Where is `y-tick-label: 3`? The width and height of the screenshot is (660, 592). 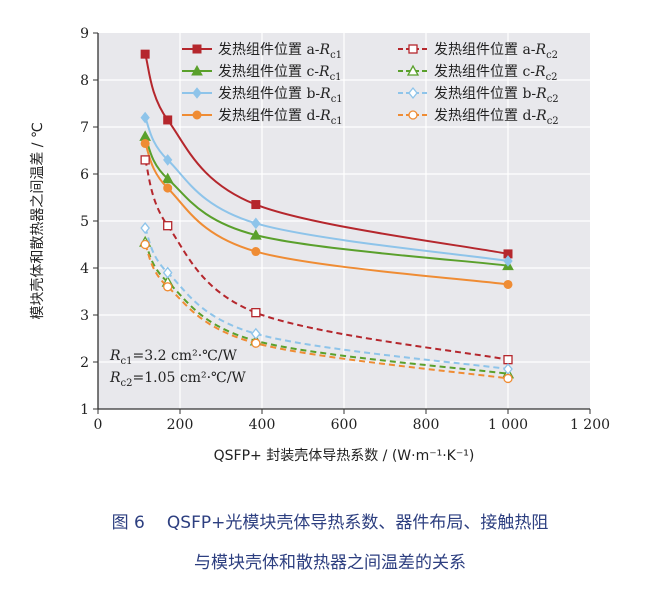
y-tick-label: 3 is located at coordinates (84, 316).